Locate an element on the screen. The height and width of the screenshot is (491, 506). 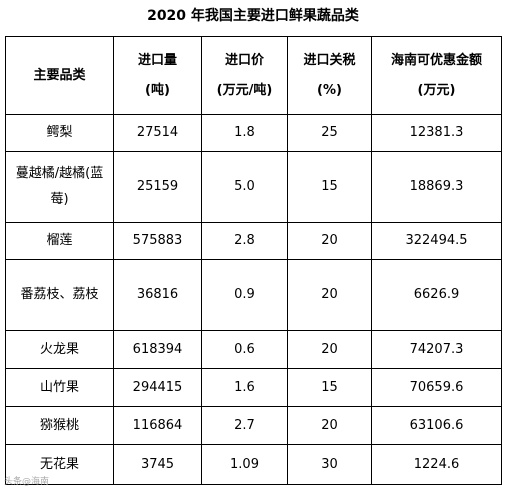
cell-discount: 6626.9 is located at coordinates (436, 295).